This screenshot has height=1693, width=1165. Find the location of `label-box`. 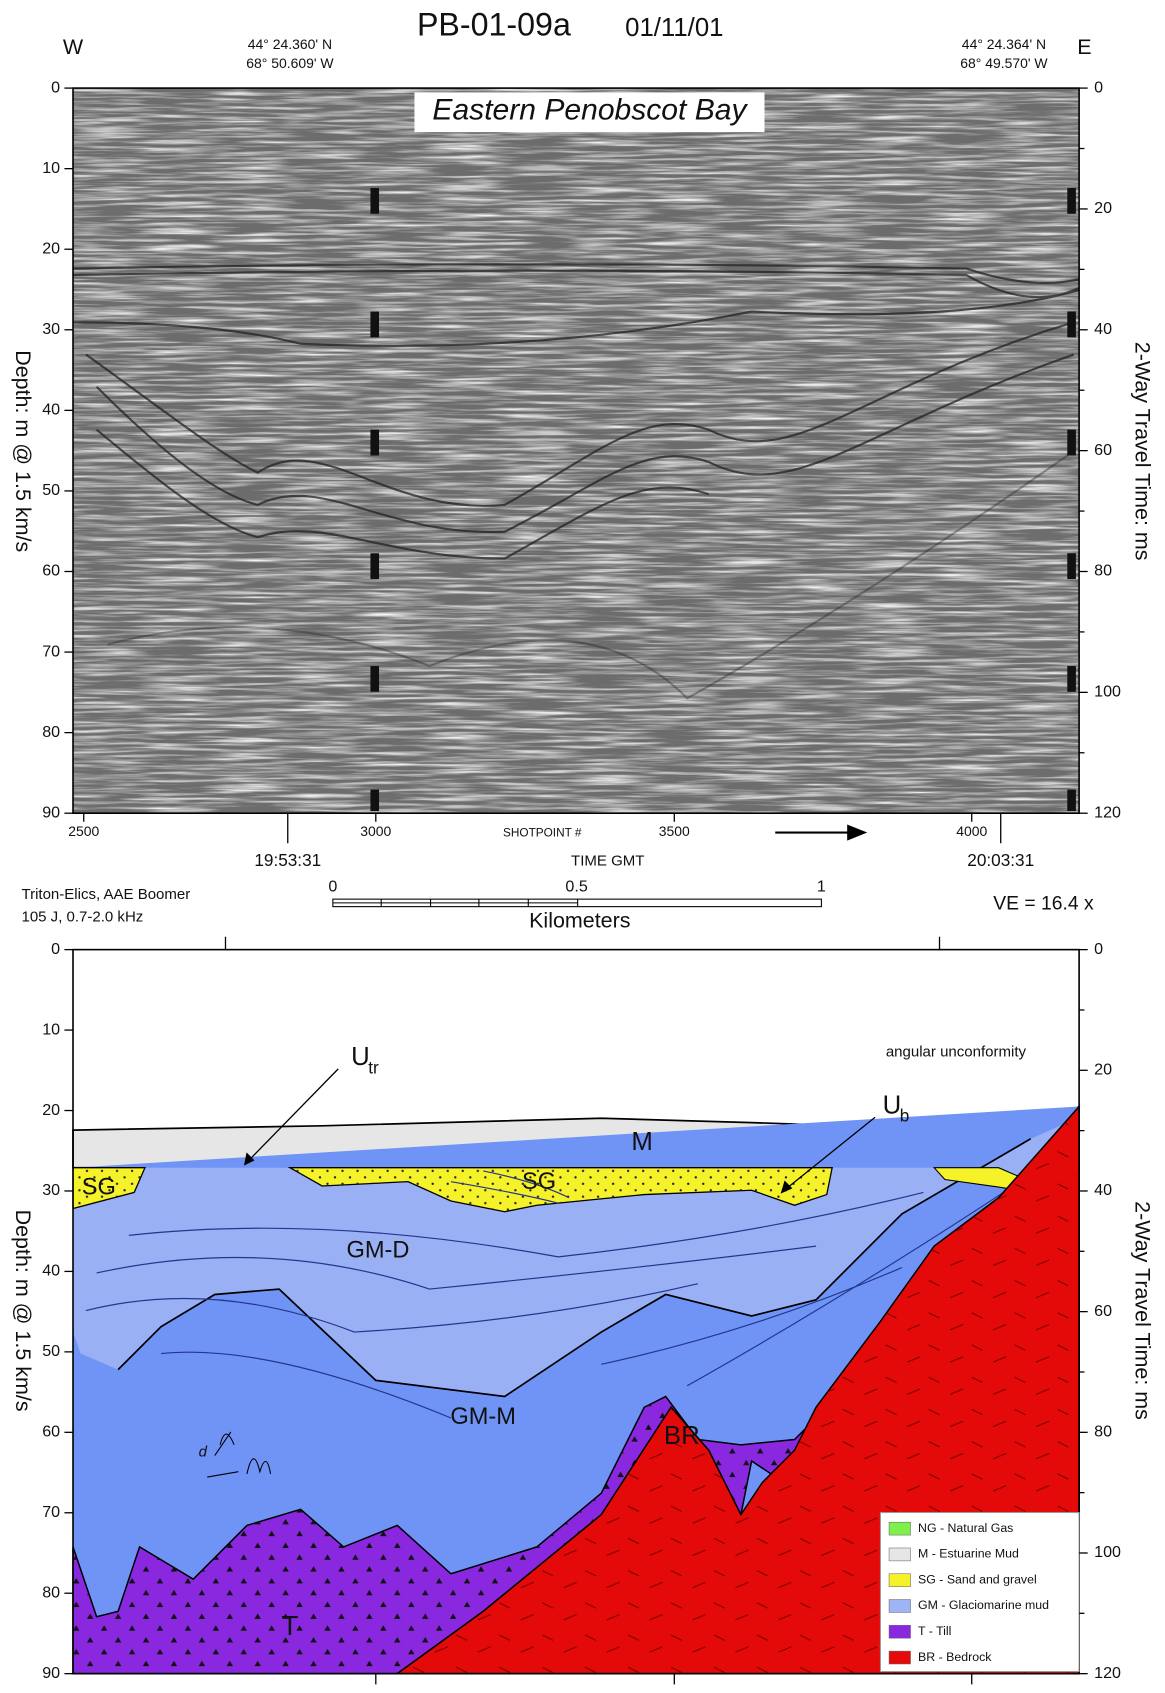

label-box is located at coordinates (589, 112).